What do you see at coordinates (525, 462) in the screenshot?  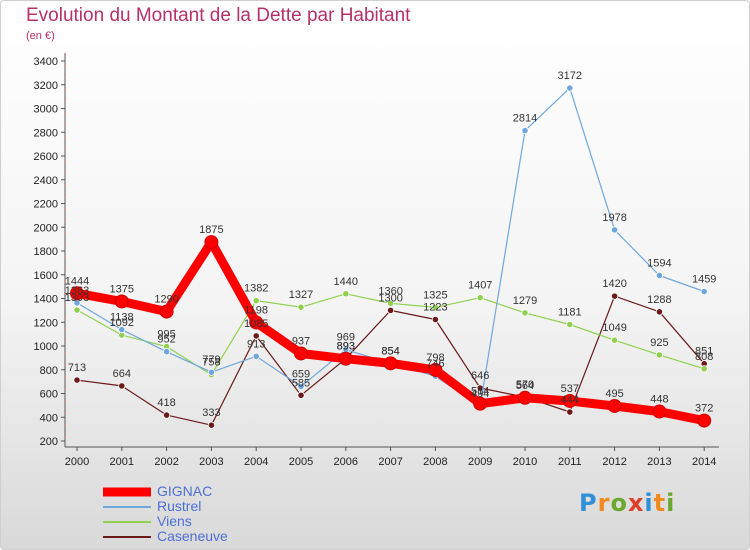 I see `x-tick-label: 2010` at bounding box center [525, 462].